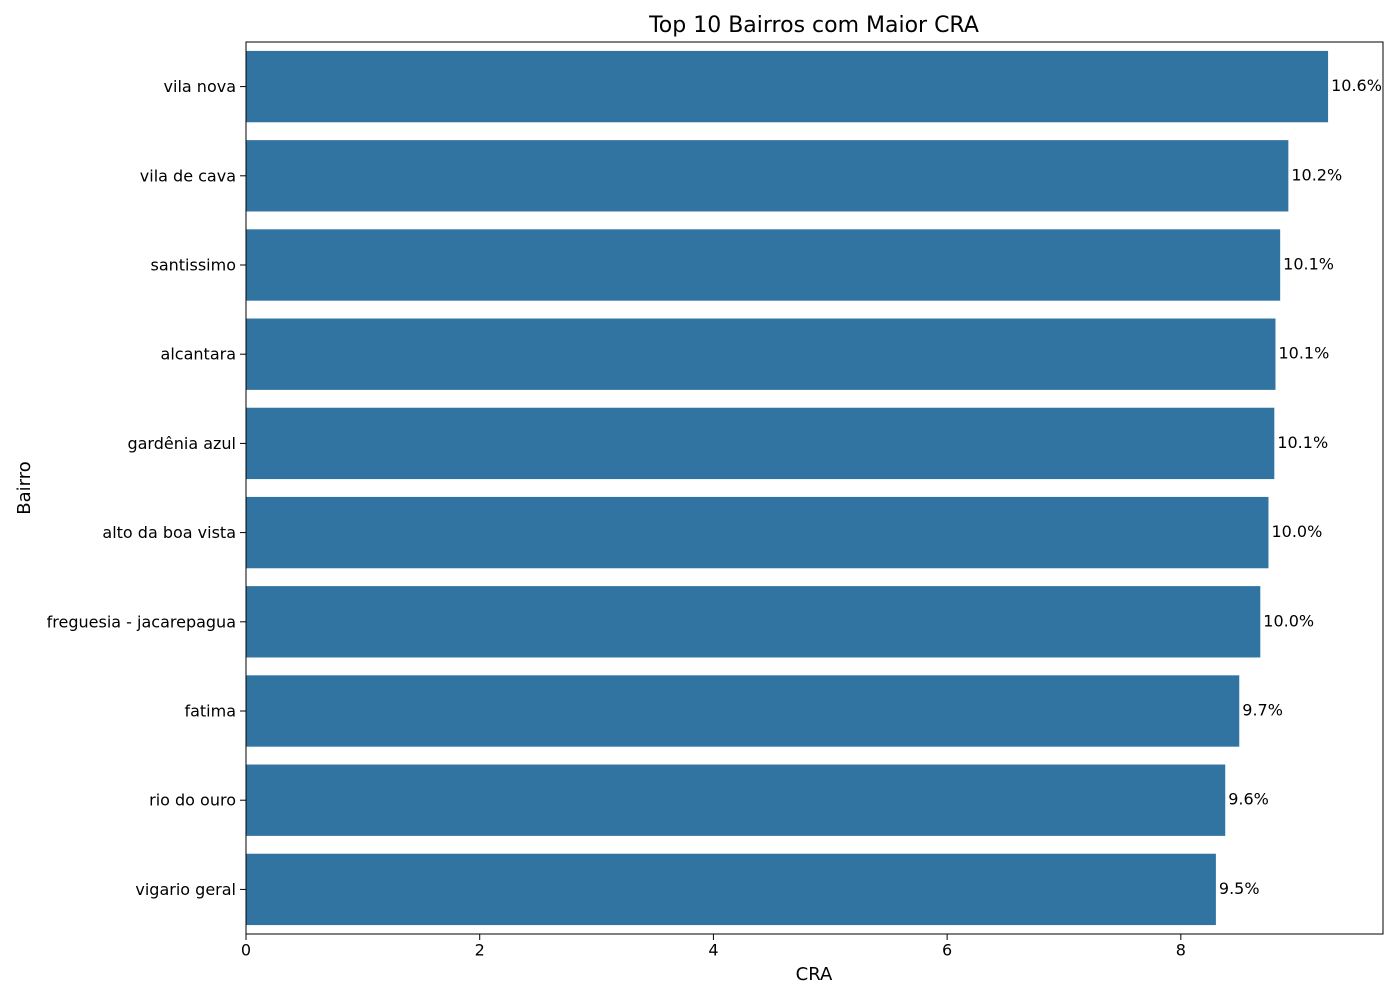  I want to click on x-tick-label: 4, so click(713, 950).